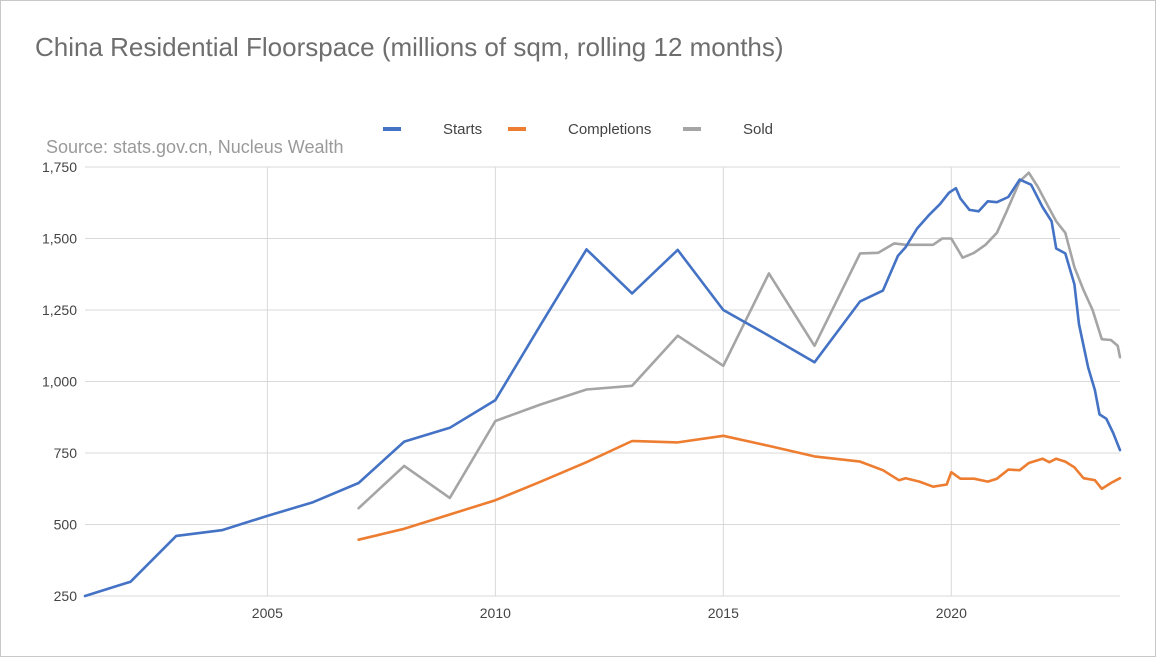 The width and height of the screenshot is (1156, 657). I want to click on legend-label-starts: Starts, so click(463, 129).